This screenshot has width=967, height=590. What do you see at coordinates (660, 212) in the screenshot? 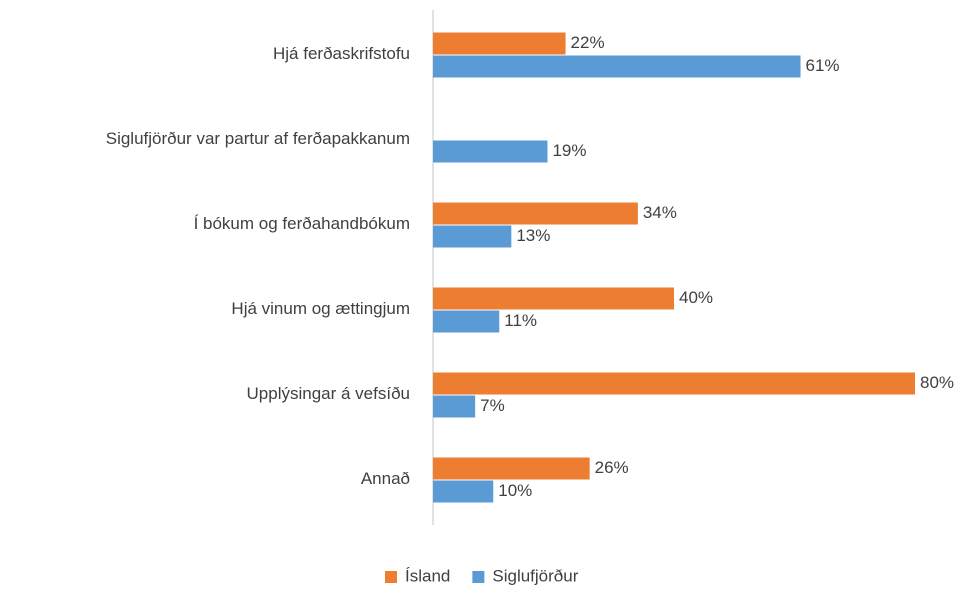
I see `data-label: 34%` at bounding box center [660, 212].